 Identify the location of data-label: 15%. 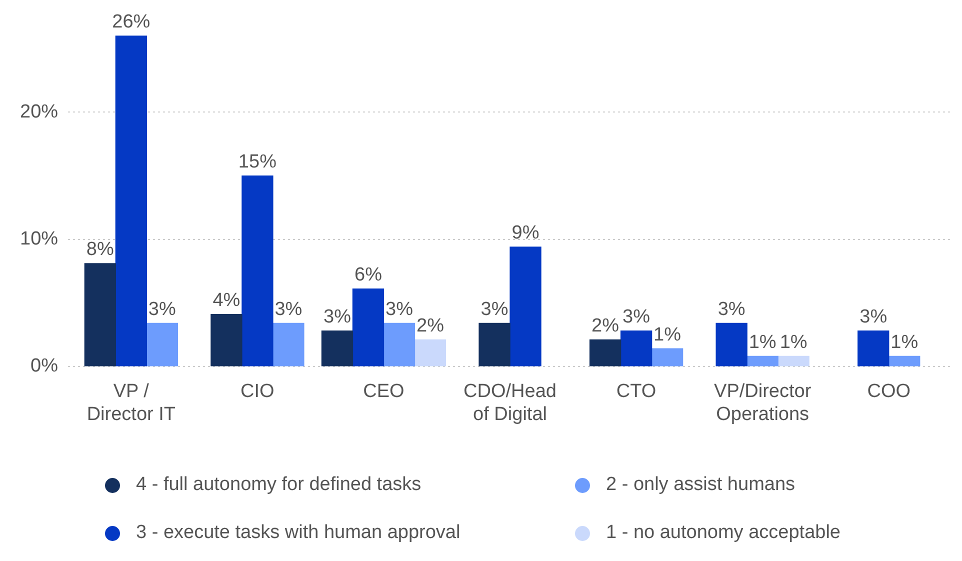
(257, 162).